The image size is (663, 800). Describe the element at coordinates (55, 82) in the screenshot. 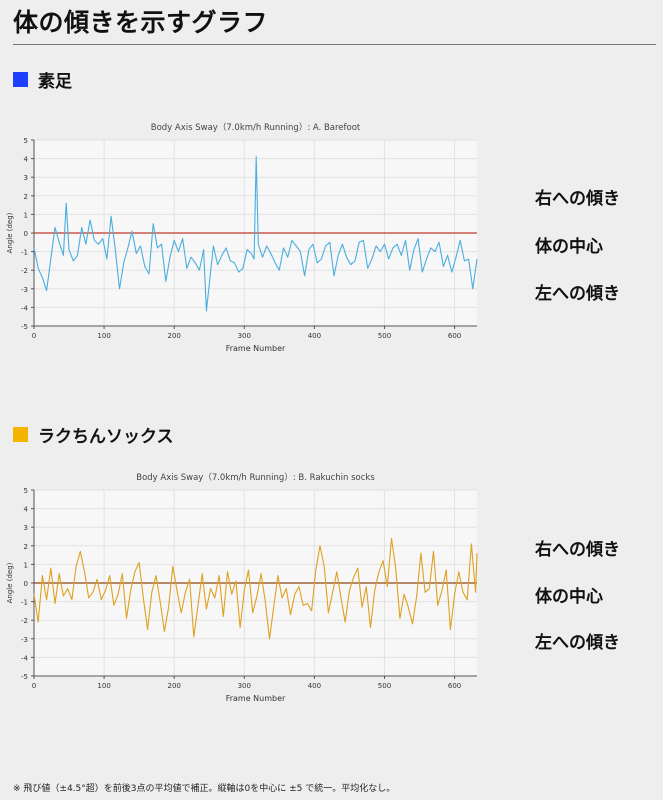

I see `section-label: 素足` at that location.